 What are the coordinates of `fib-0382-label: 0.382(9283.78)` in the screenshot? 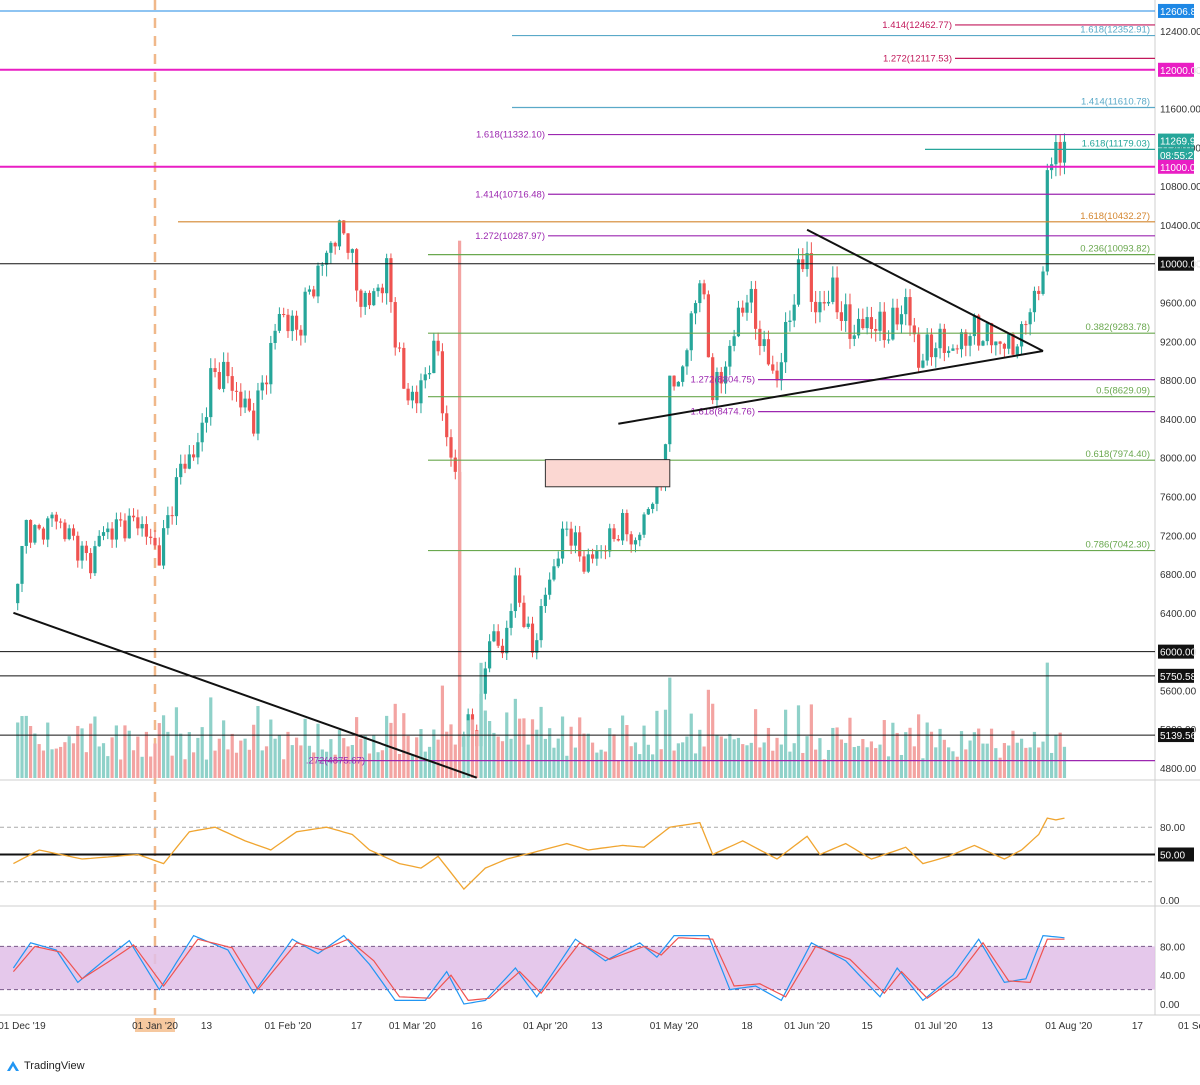 It's located at (1118, 327).